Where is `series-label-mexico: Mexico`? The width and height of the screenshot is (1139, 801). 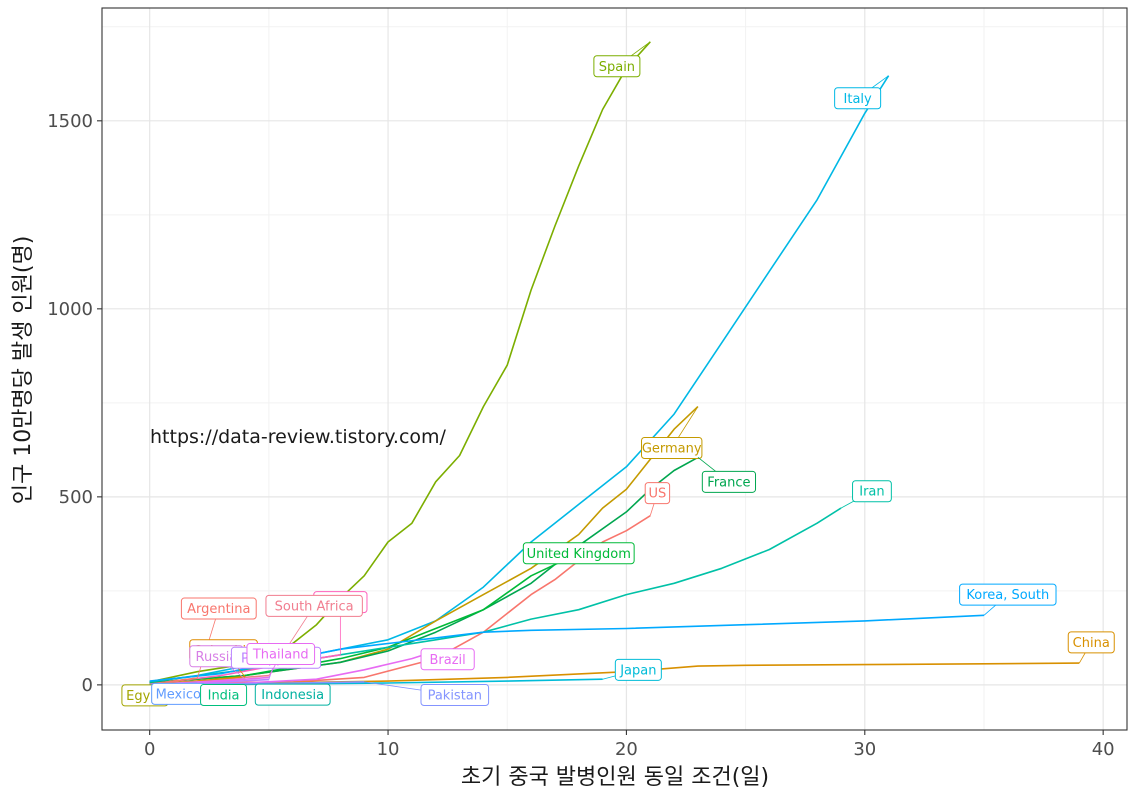 series-label-mexico: Mexico is located at coordinates (178, 693).